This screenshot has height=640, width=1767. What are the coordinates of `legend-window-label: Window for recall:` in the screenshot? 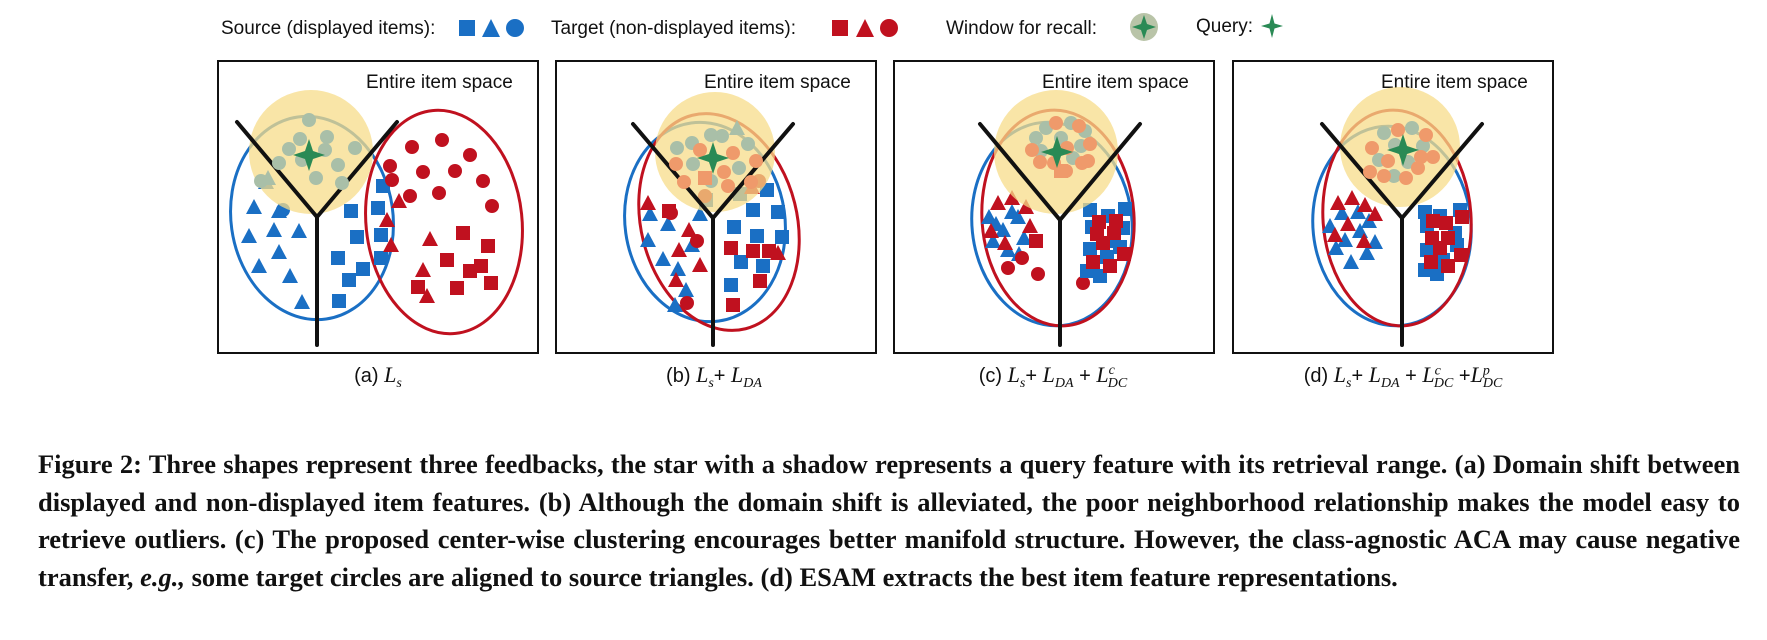 It's located at (1021, 28).